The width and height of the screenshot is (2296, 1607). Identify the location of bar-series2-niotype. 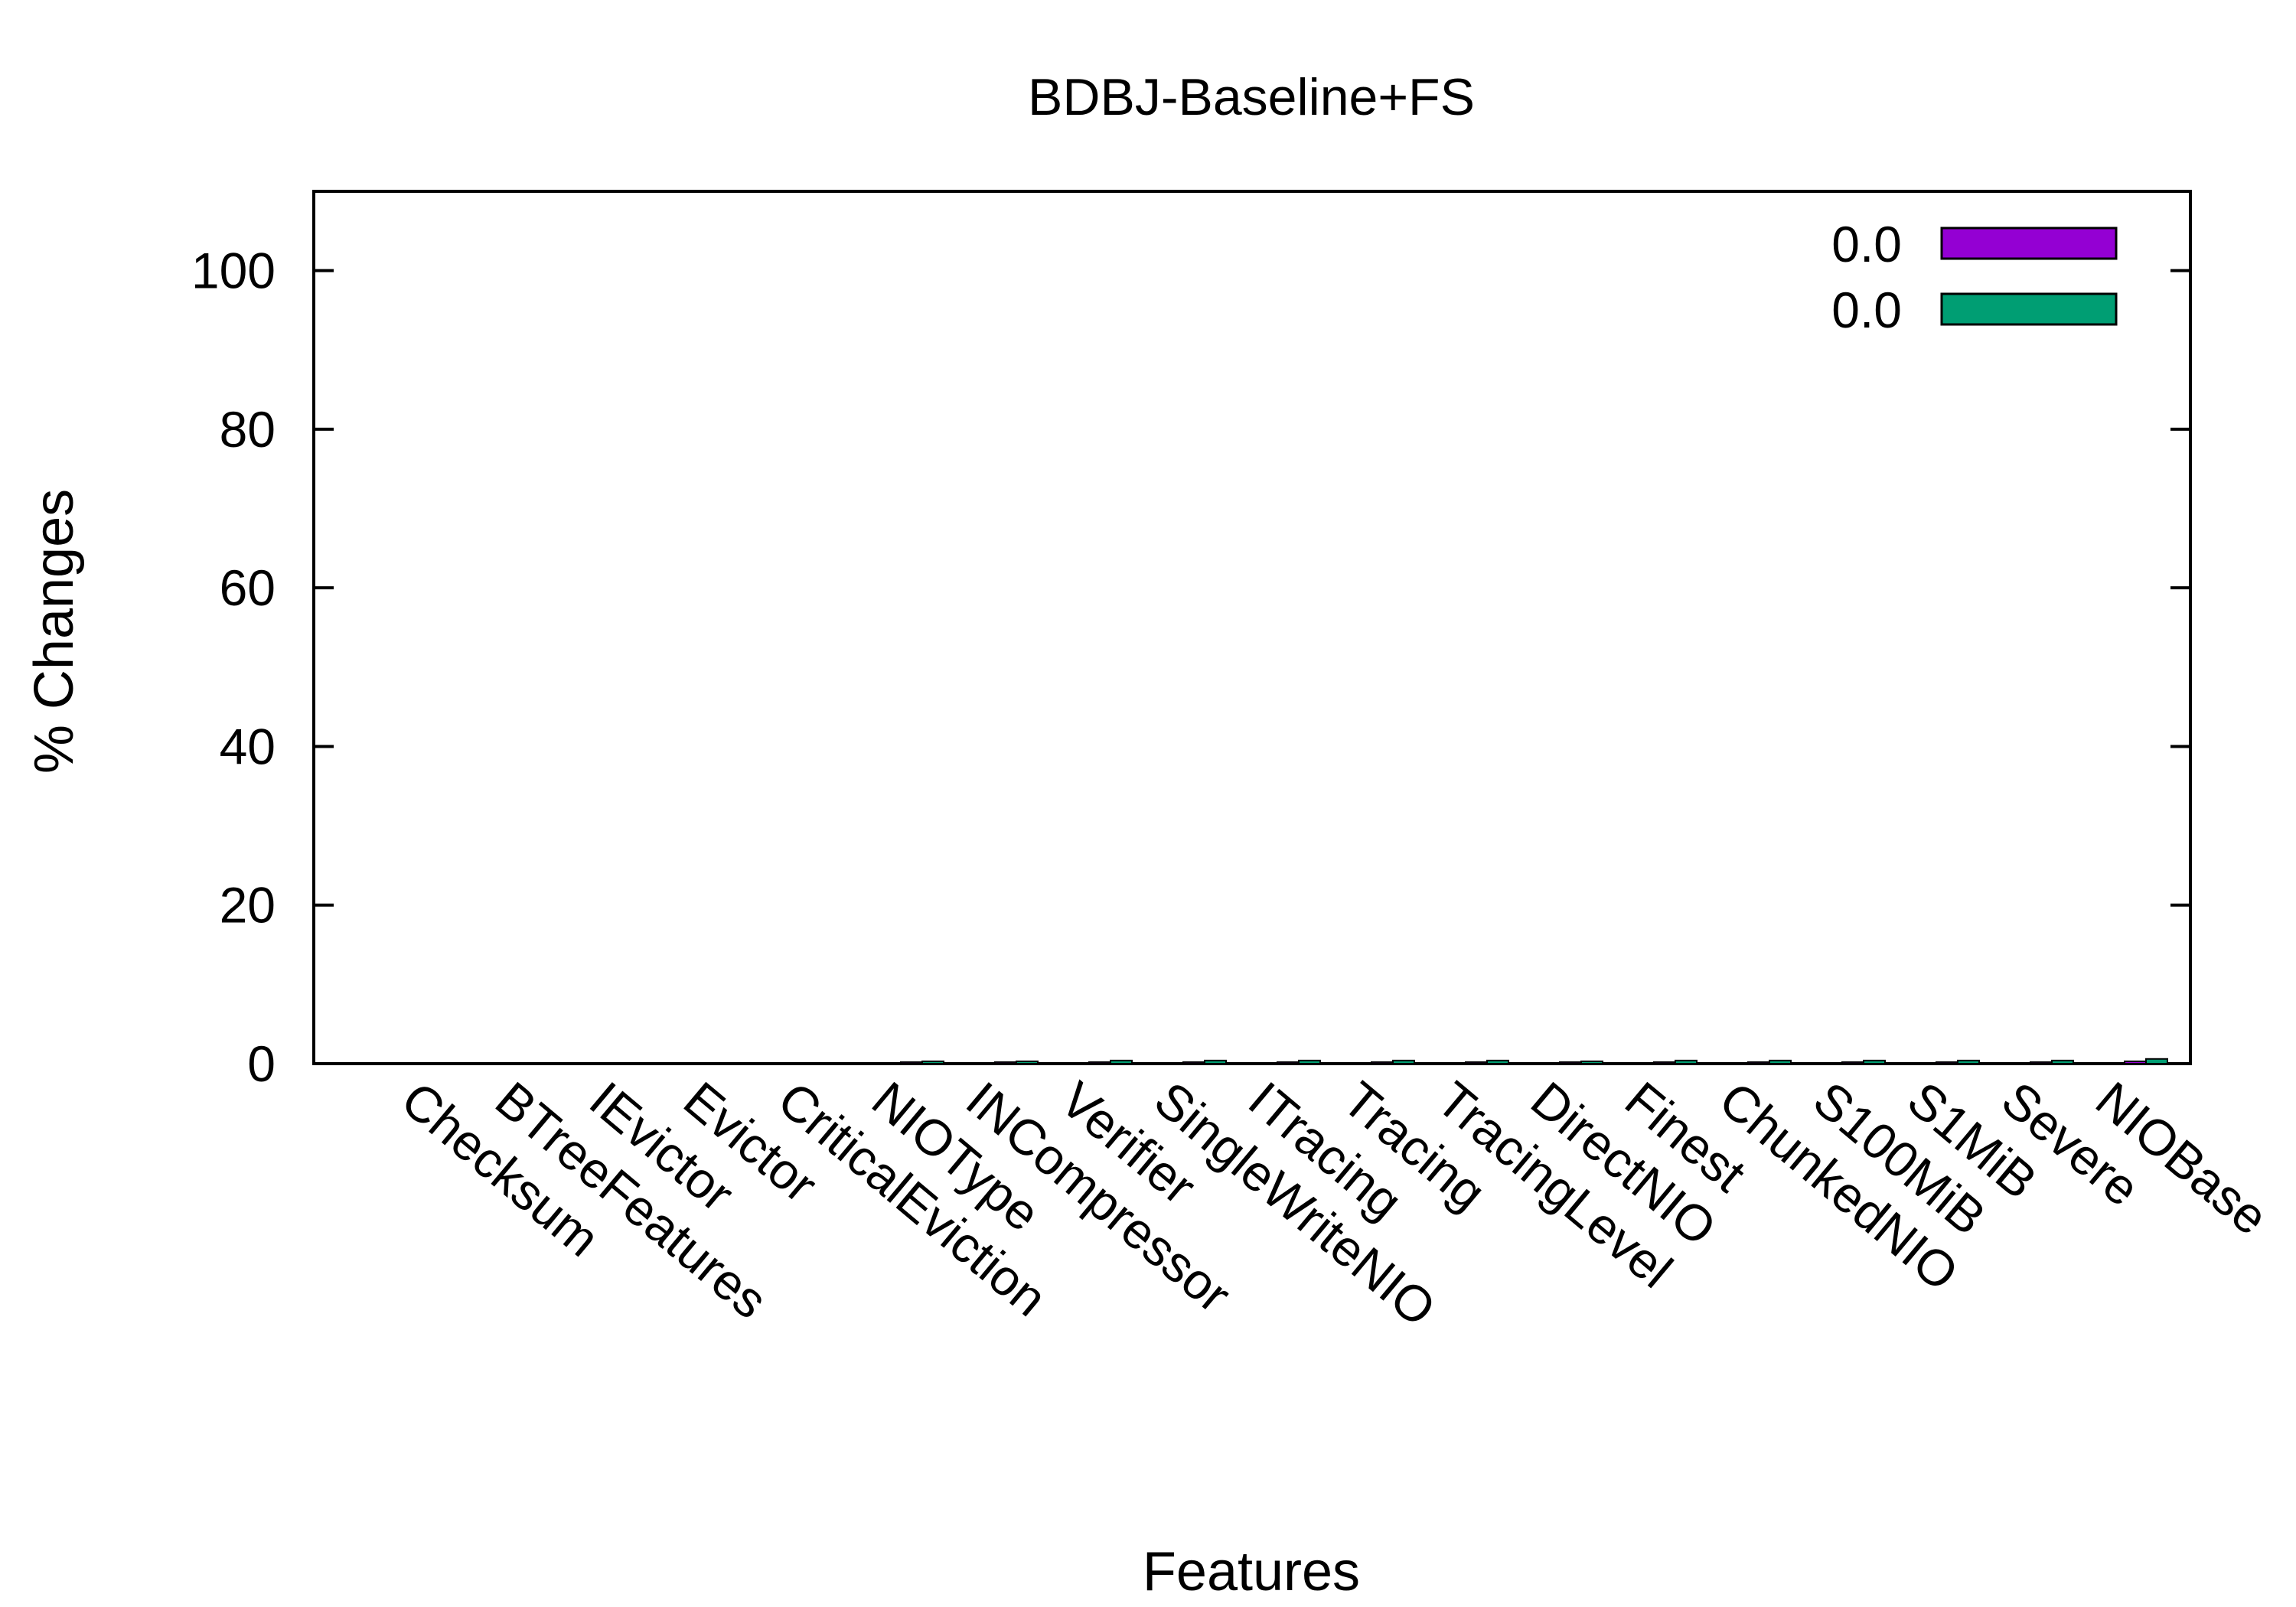
(932, 1062).